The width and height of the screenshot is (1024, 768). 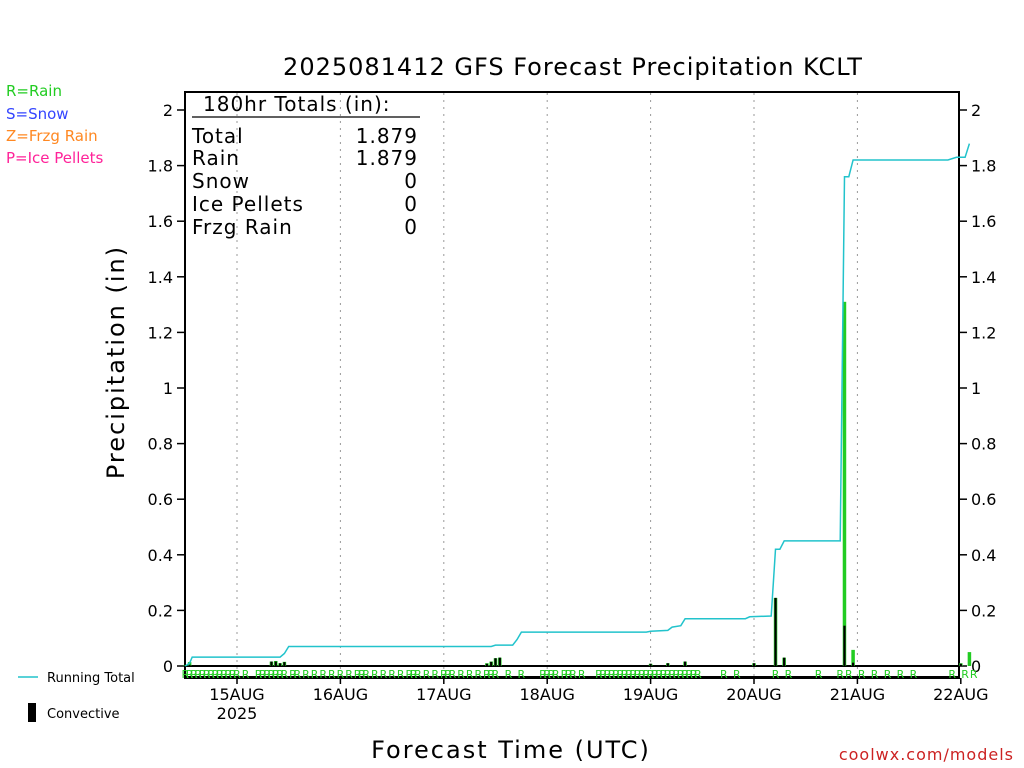 What do you see at coordinates (216, 158) in the screenshot?
I see `totals-label-rain: Rain` at bounding box center [216, 158].